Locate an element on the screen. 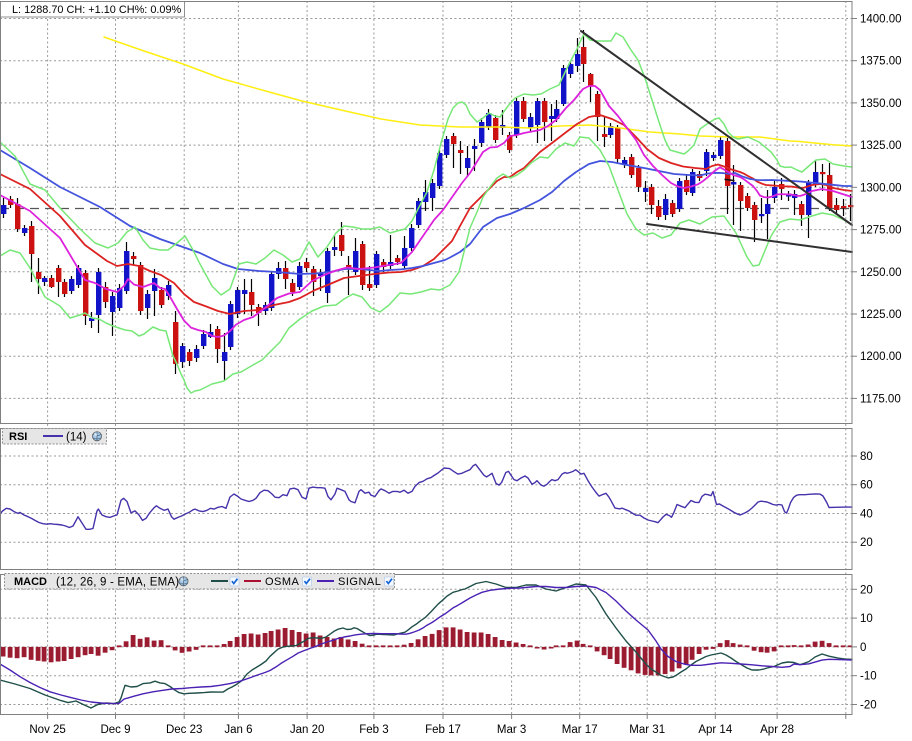 The width and height of the screenshot is (912, 741). svg-text: 80 is located at coordinates (866, 457).